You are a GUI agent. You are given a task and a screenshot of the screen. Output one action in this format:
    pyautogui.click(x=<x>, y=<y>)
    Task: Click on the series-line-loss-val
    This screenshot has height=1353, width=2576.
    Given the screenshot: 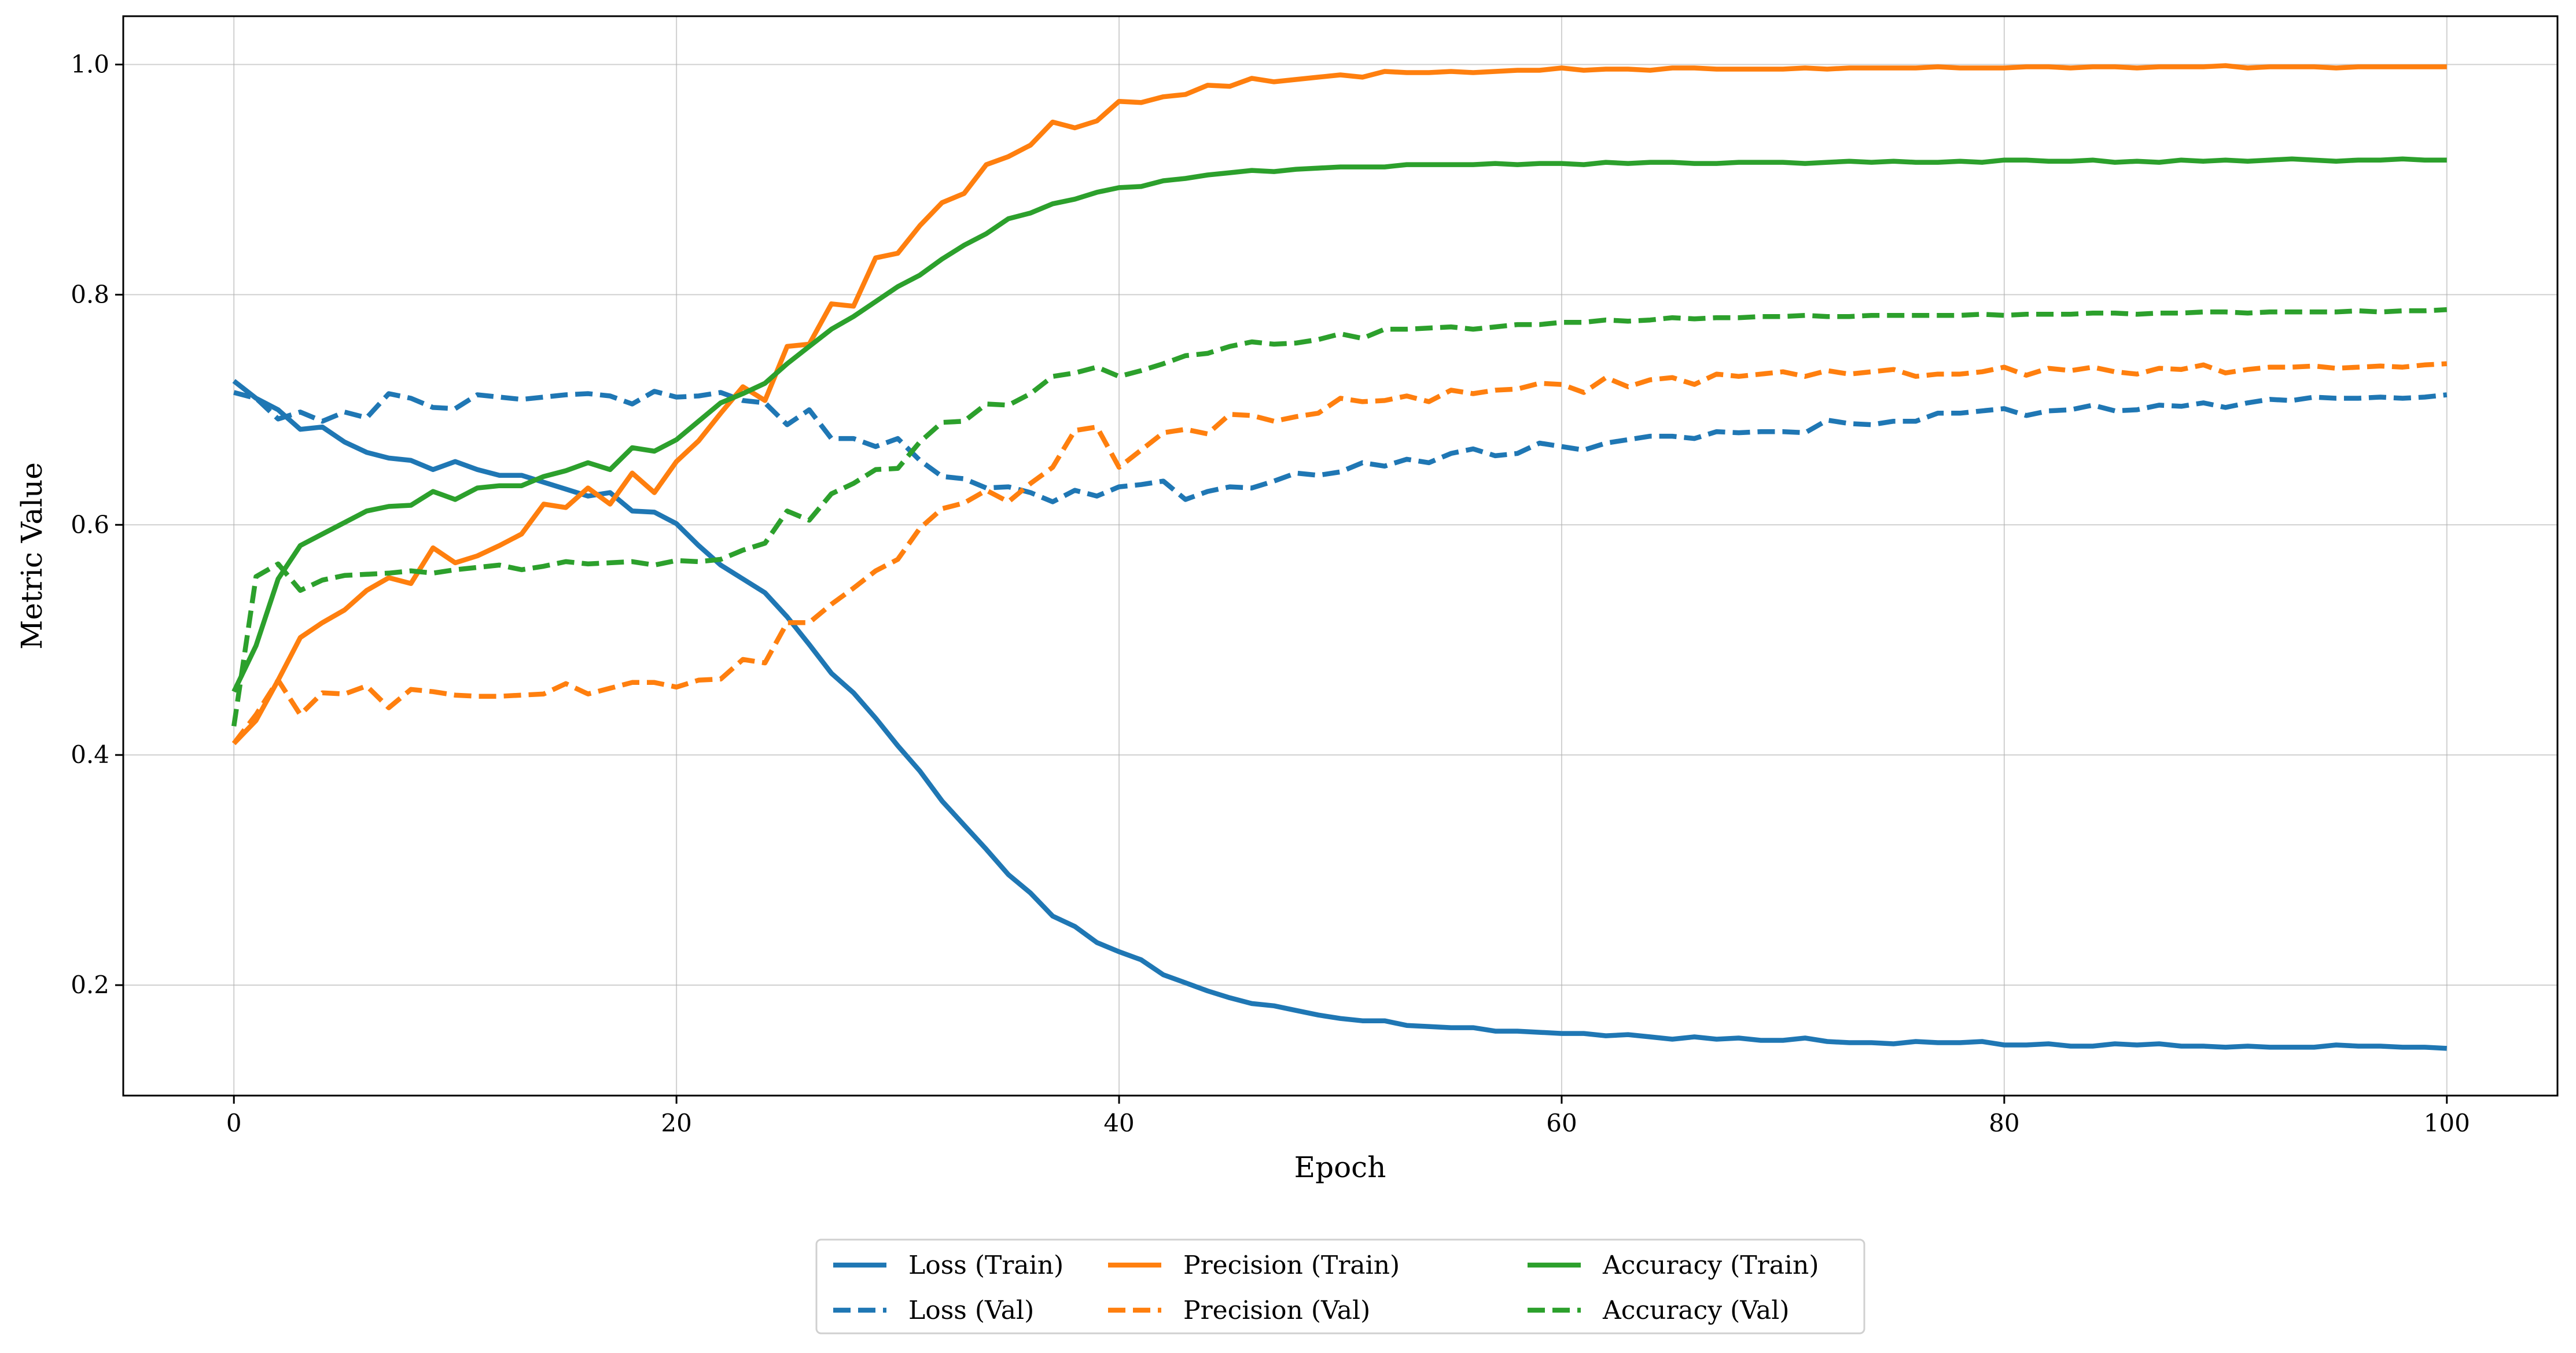 What is the action you would take?
    pyautogui.click(x=1340, y=446)
    